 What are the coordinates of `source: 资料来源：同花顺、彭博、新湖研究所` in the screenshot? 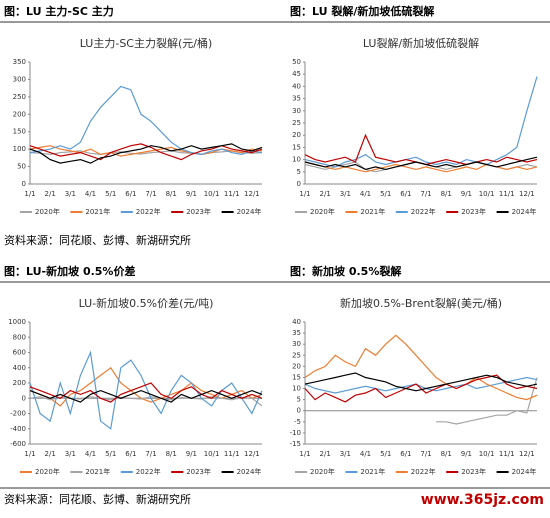 It's located at (97, 499).